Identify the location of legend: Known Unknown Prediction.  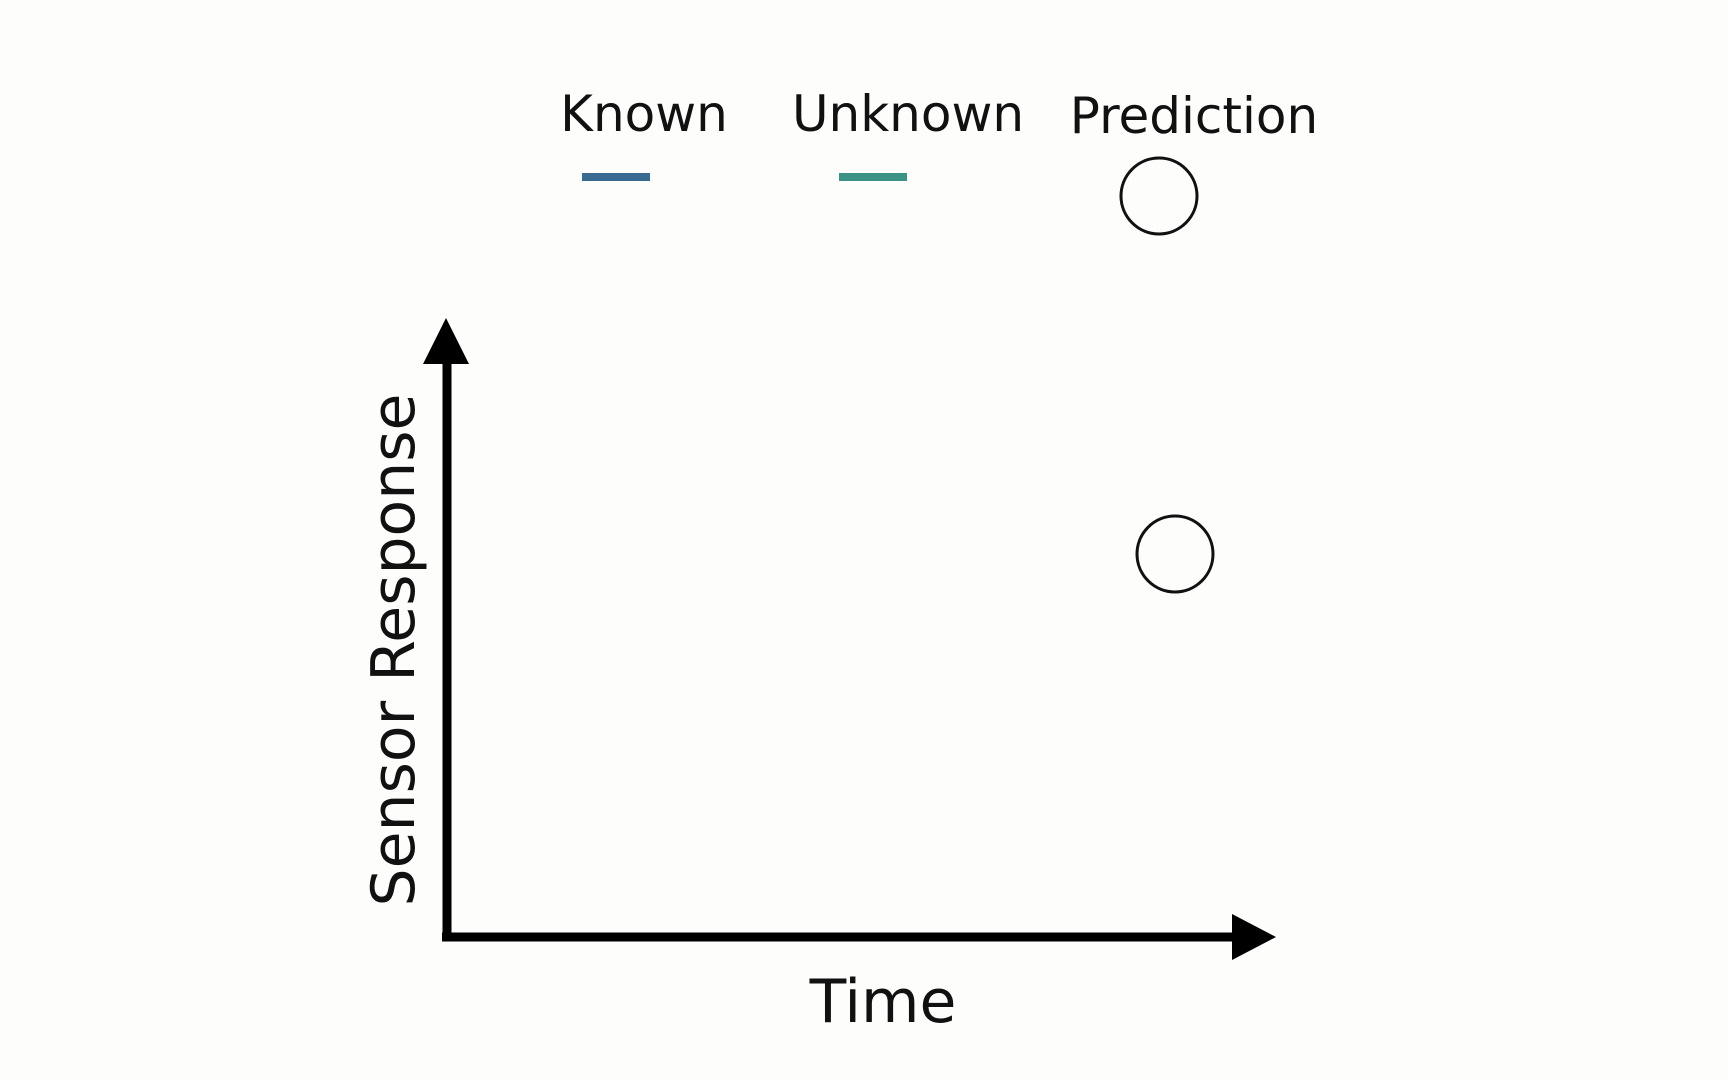
(939, 160).